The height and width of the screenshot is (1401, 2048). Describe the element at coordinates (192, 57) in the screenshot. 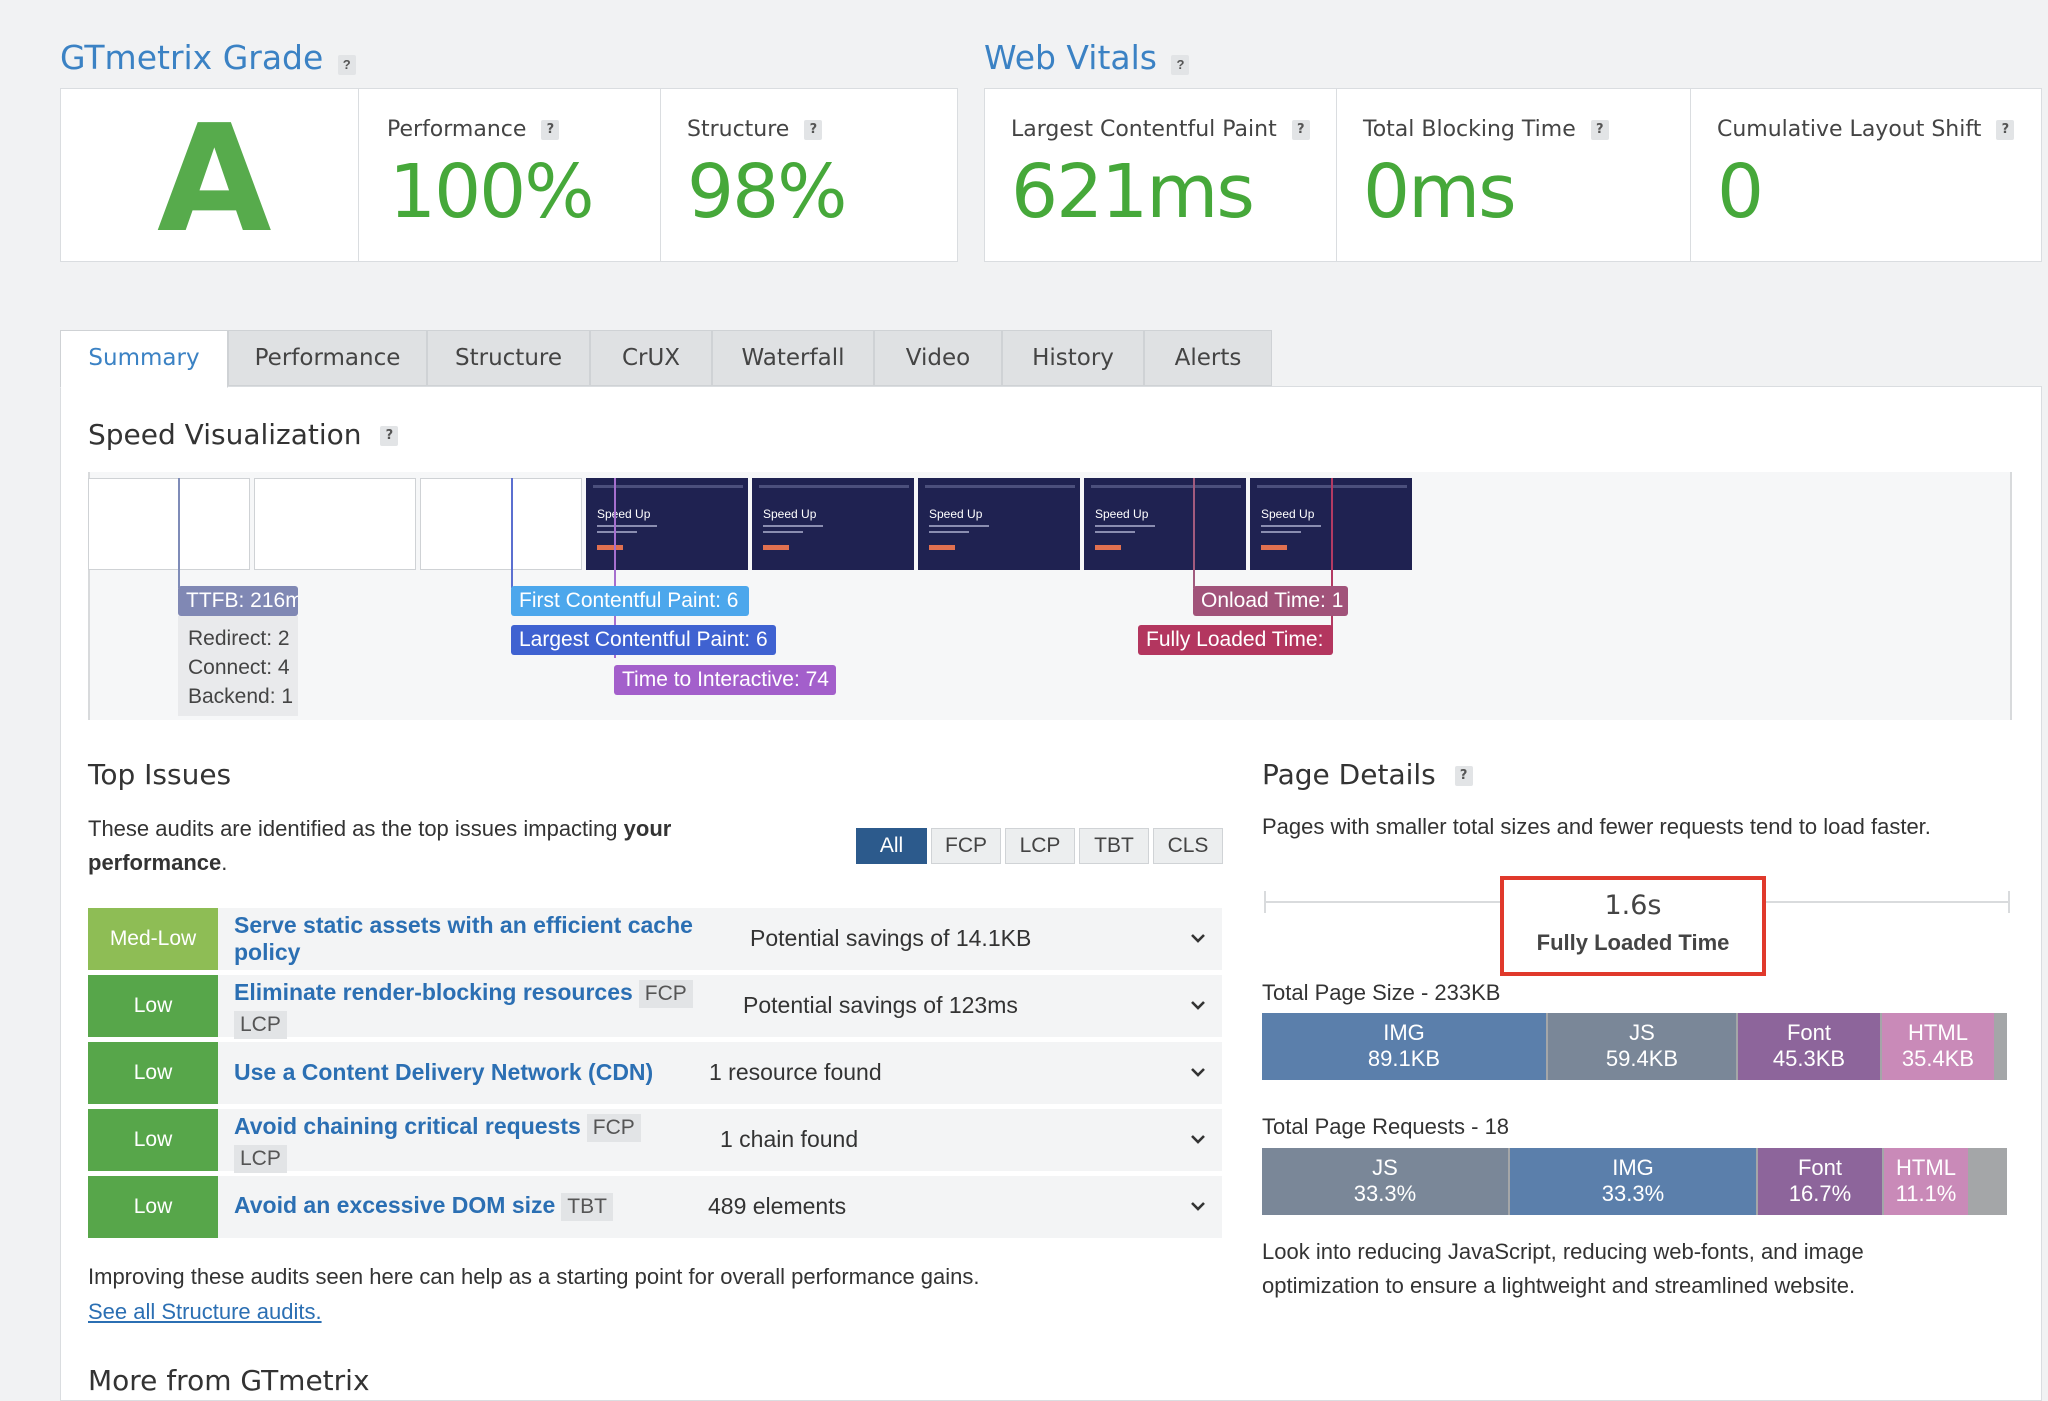

I see `gtmetrix-grade-title: GTmetrix Grade` at that location.